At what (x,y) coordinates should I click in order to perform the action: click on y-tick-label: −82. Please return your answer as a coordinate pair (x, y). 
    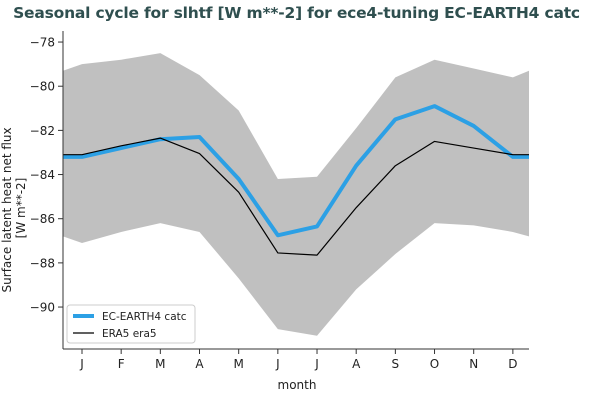
    Looking at the image, I should click on (42, 131).